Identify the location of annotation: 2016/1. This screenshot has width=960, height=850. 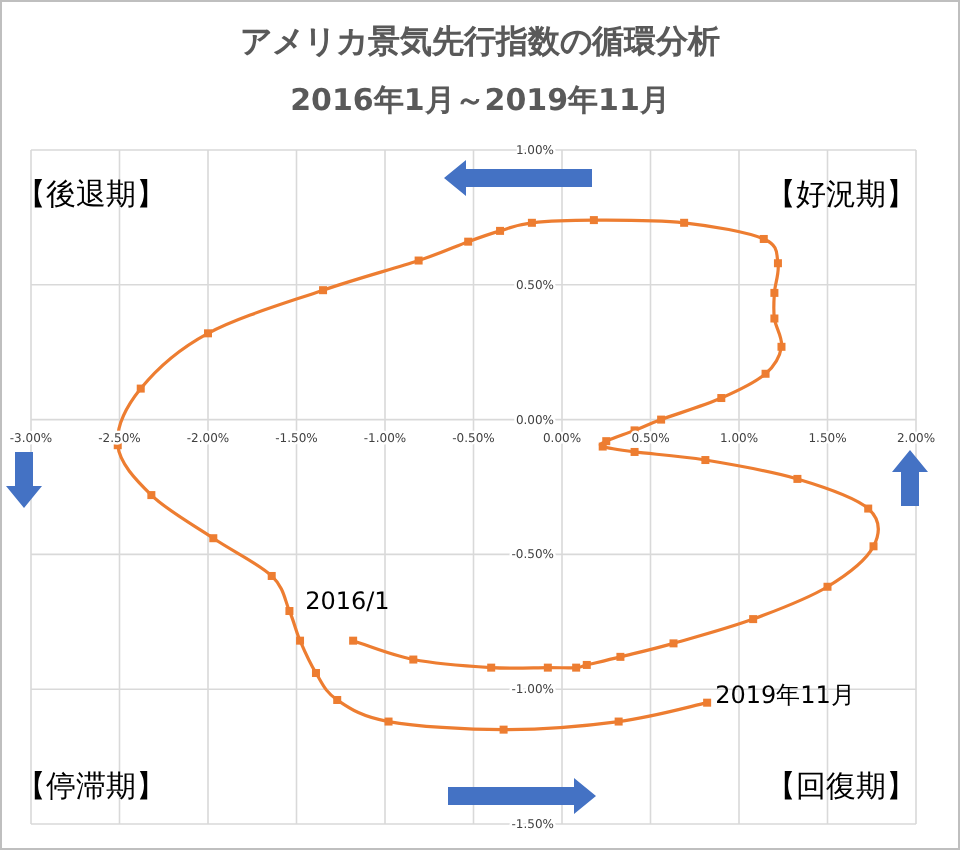
(347, 600).